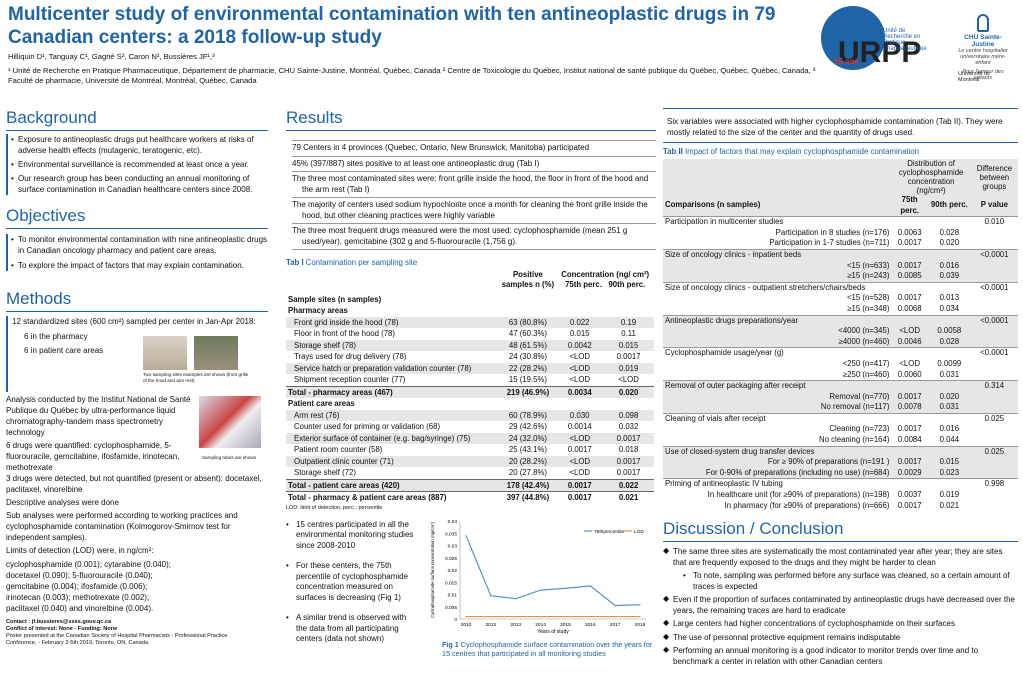  Describe the element at coordinates (528, 485) in the screenshot. I see `tab1-positive: 178 (42.4%)` at that location.